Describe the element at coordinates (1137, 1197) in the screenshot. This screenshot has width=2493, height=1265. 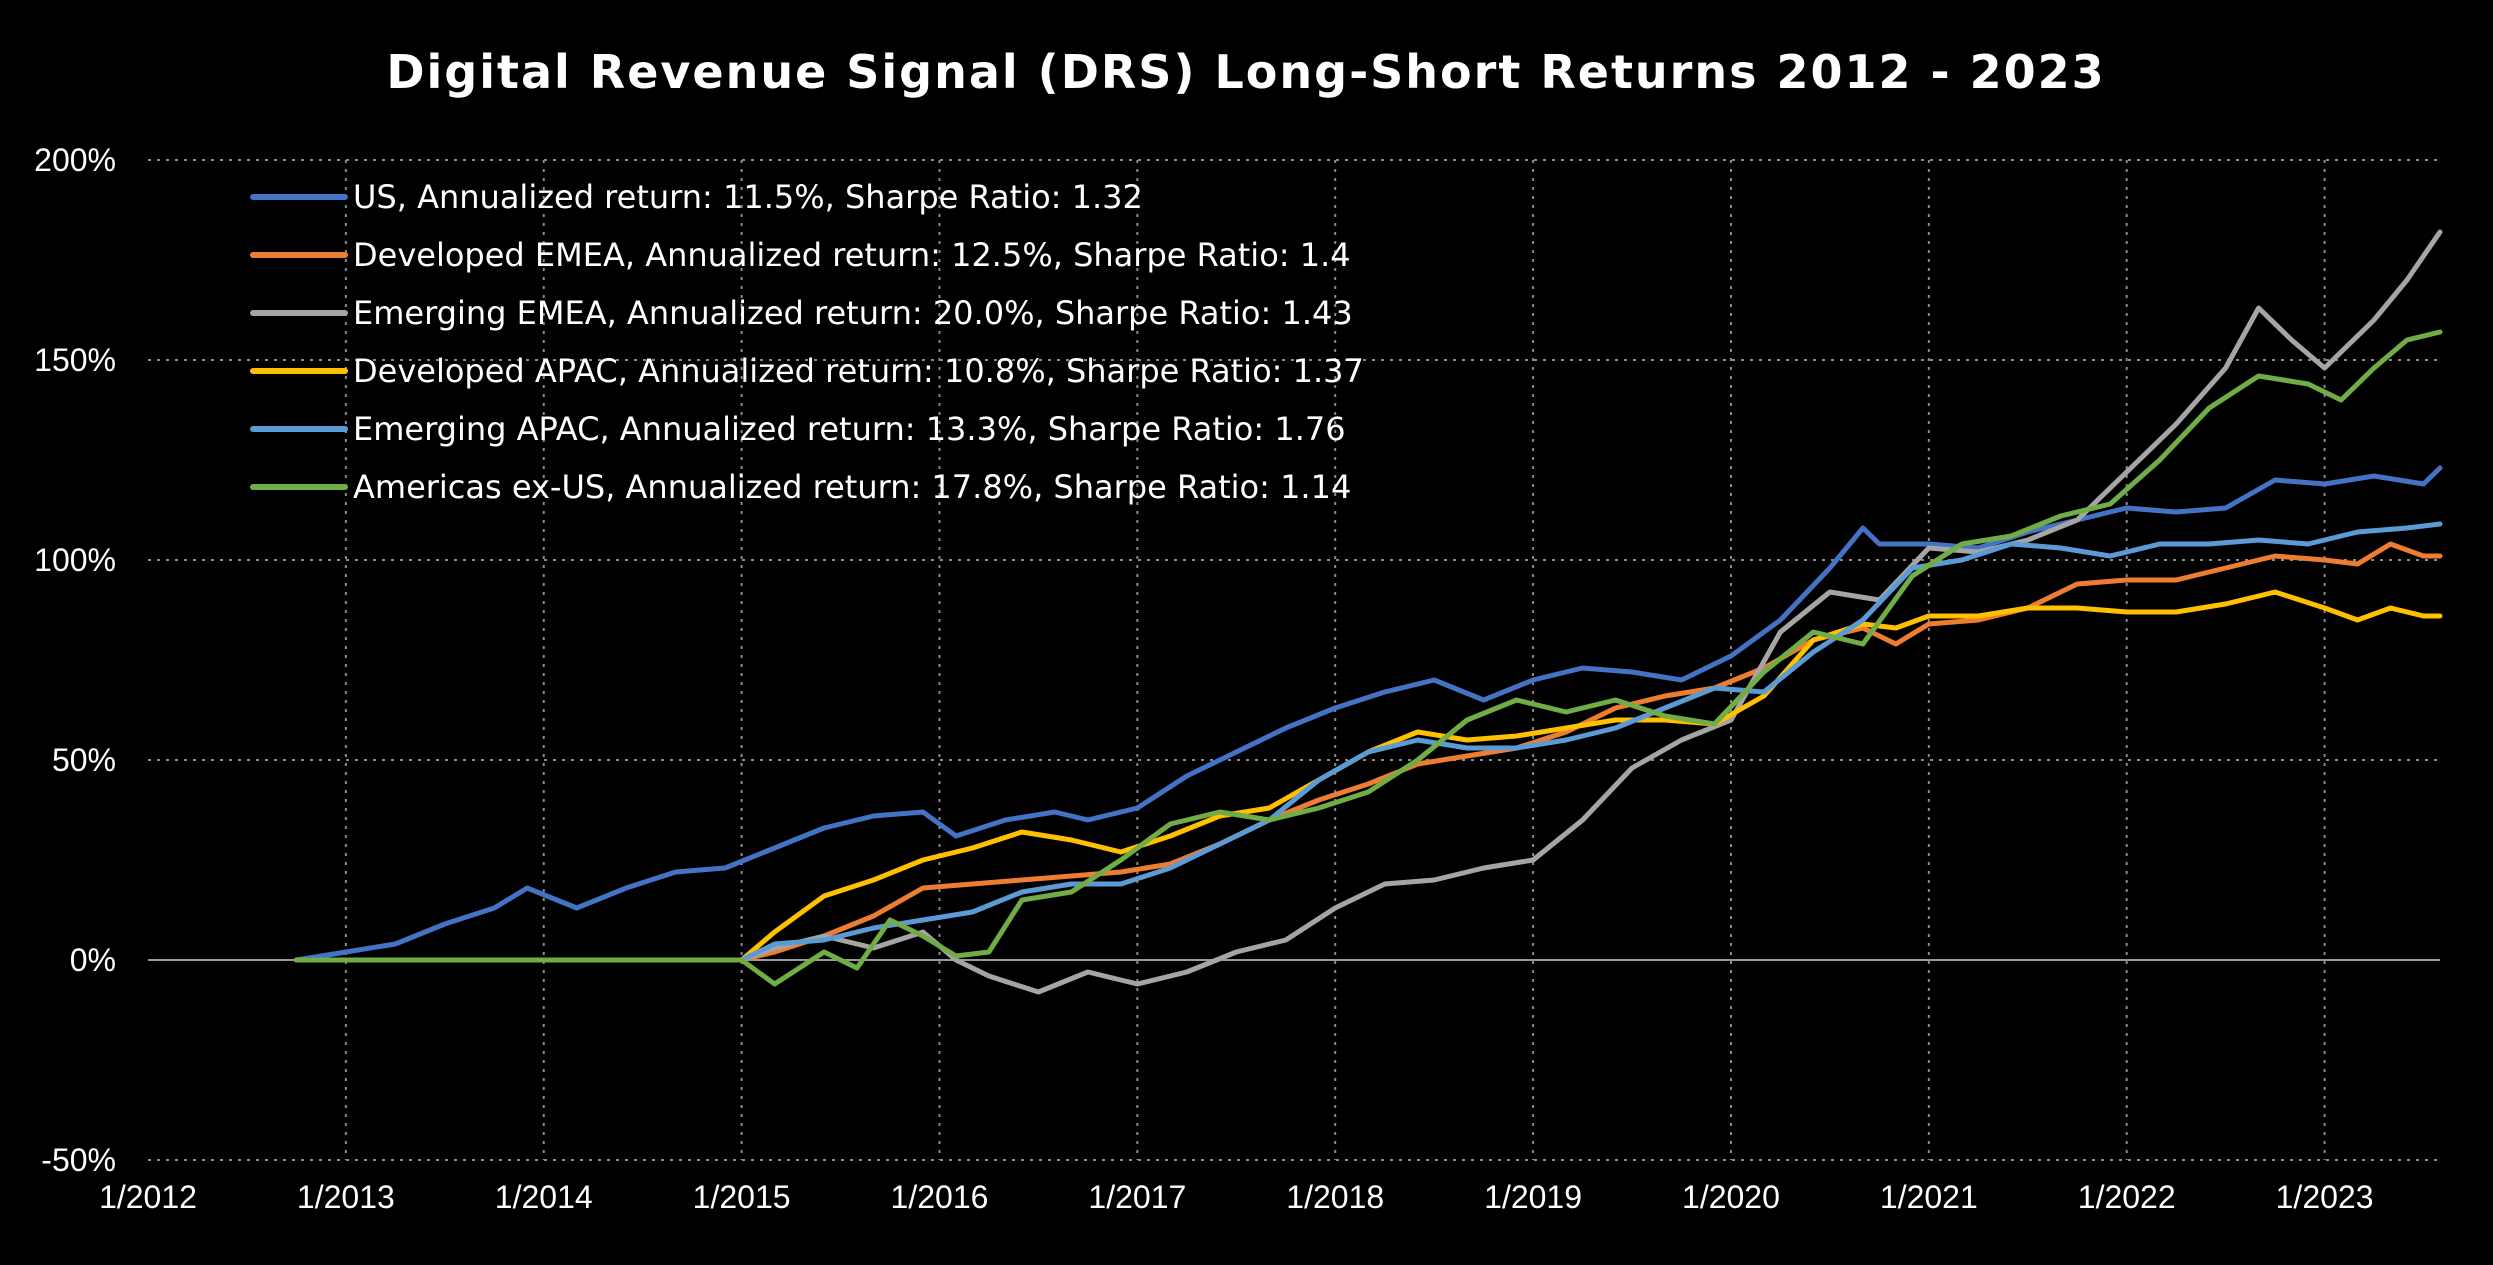
I see `x-tick-label: 1/2017` at that location.